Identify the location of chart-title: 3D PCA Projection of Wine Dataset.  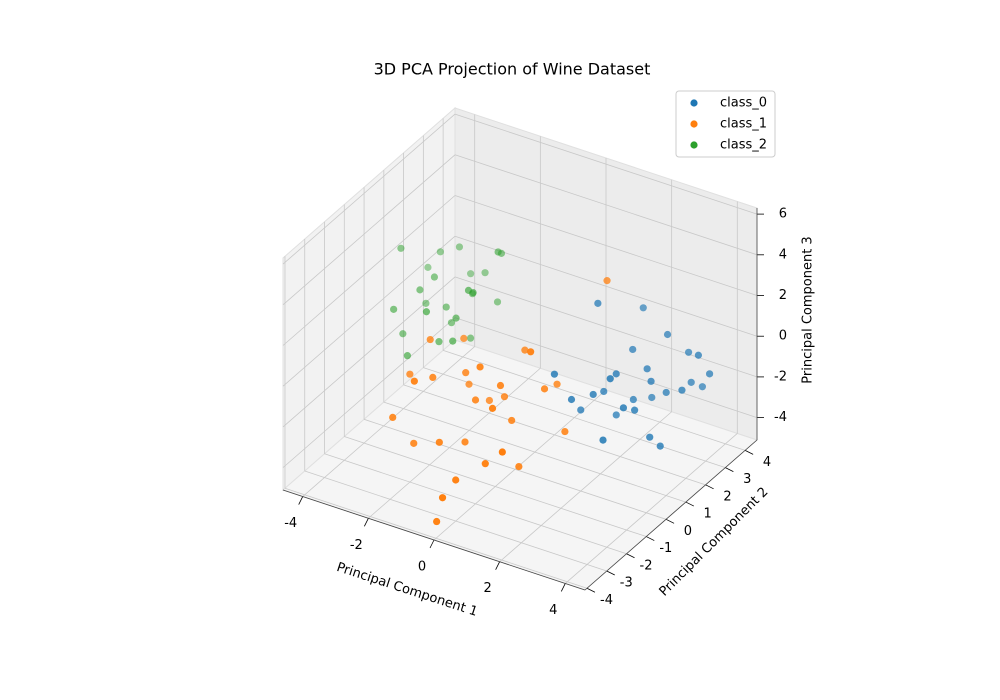
(512, 69).